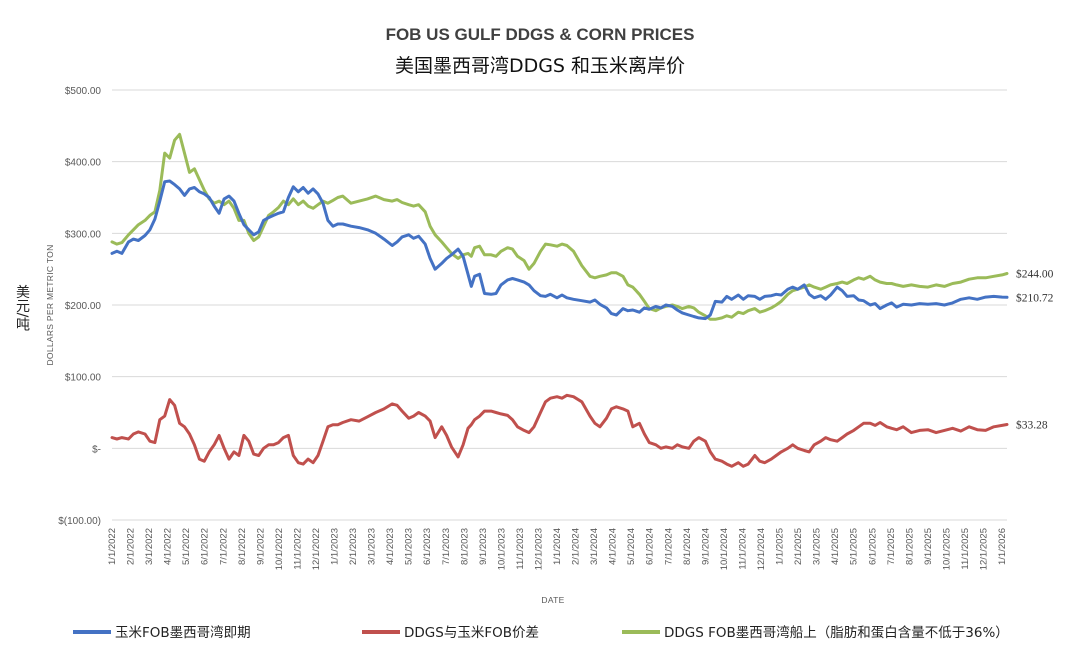 This screenshot has width=1080, height=653. What do you see at coordinates (131, 546) in the screenshot?
I see `x-tick-label: 2/1/2022` at bounding box center [131, 546].